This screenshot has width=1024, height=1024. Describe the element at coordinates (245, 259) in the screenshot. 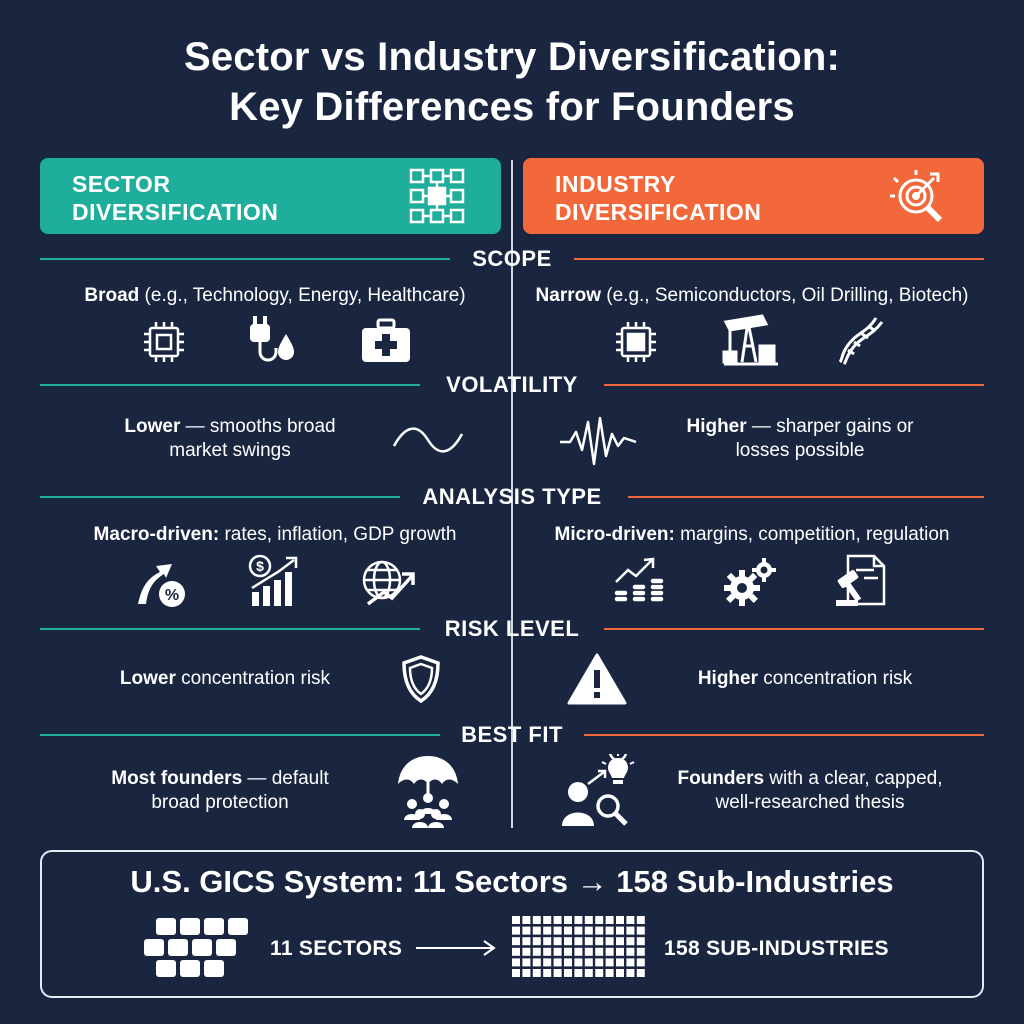

I see `scope-line-left` at that location.